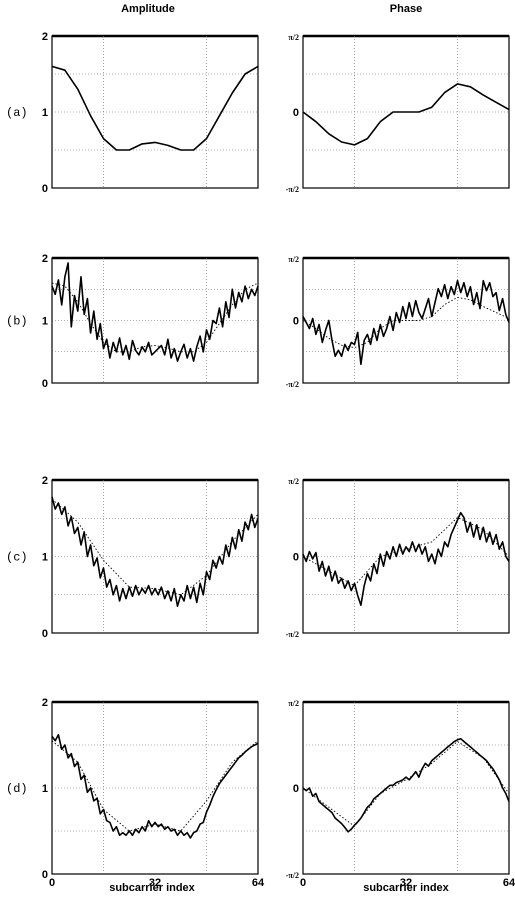  Describe the element at coordinates (17, 789) in the screenshot. I see `row-label: (d)` at that location.